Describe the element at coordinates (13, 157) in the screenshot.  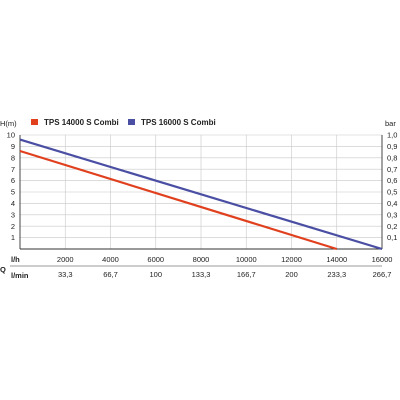
I see `y-left-tick-label: 8` at that location.